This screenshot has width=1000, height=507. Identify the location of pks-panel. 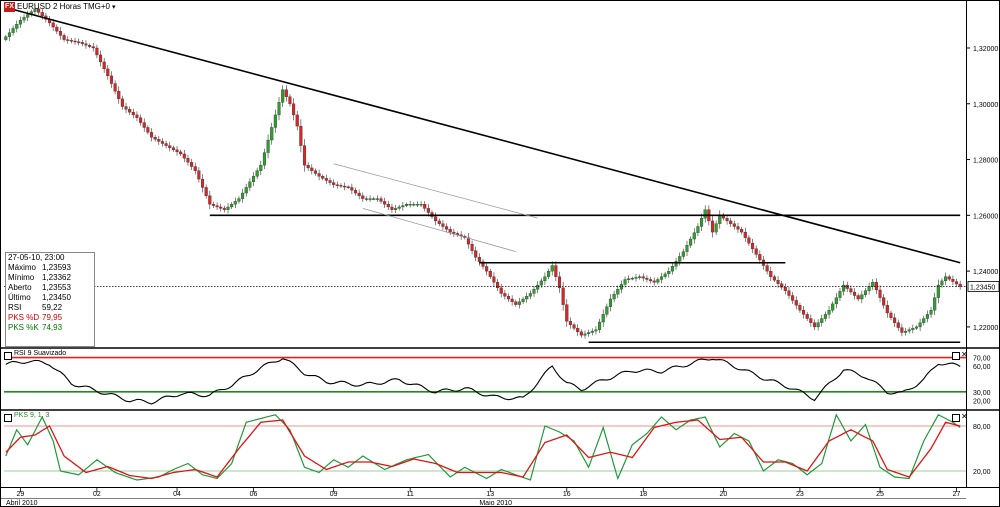
(485, 447).